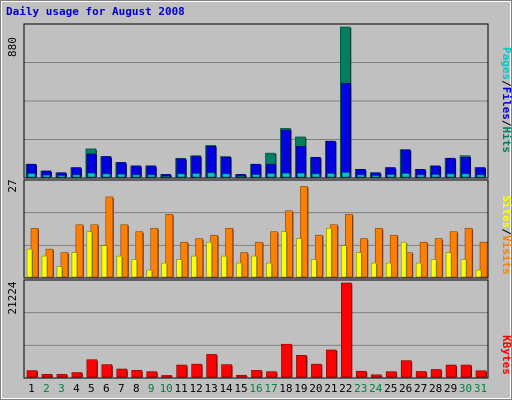  Describe the element at coordinates (506, 211) in the screenshot. I see `legend-sites: Sites` at that location.